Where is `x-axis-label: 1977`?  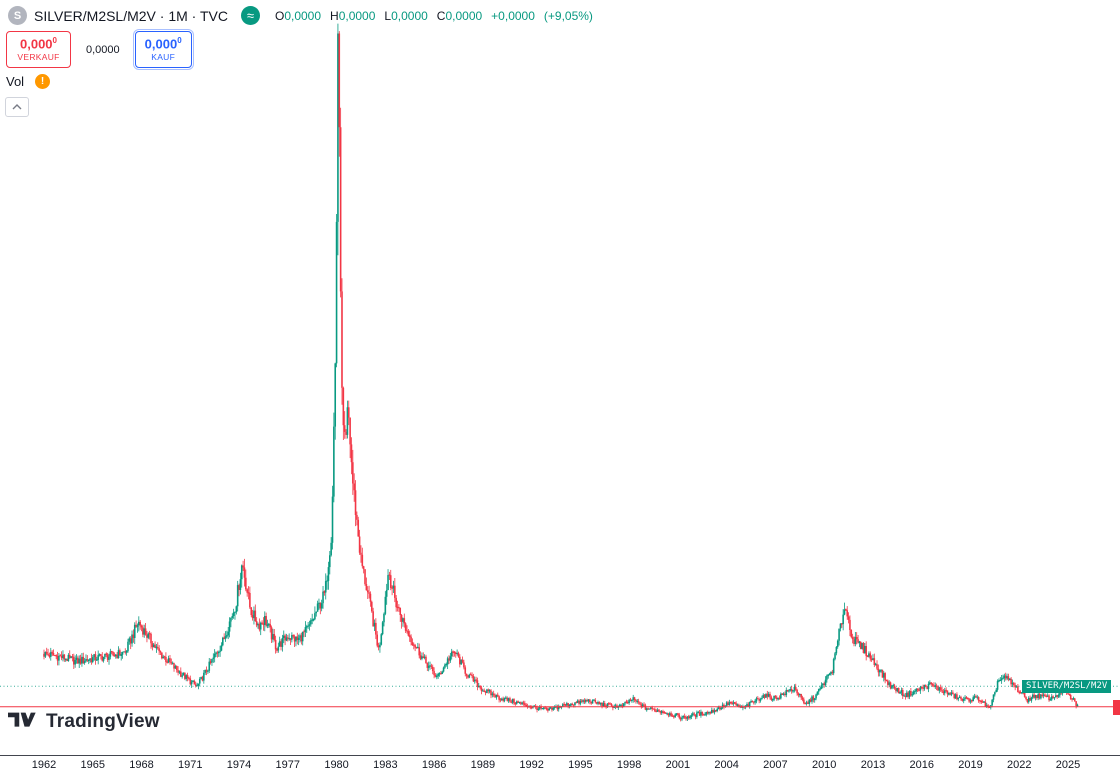
x-axis-label: 1977 is located at coordinates (288, 765).